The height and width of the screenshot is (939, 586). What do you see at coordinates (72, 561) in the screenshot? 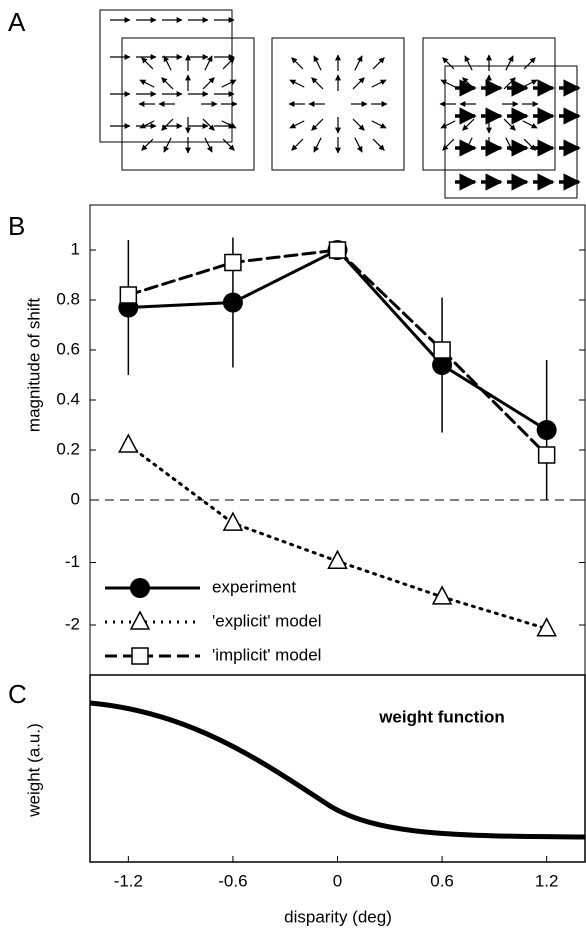
I see `y-tick-label: -1` at bounding box center [72, 561].